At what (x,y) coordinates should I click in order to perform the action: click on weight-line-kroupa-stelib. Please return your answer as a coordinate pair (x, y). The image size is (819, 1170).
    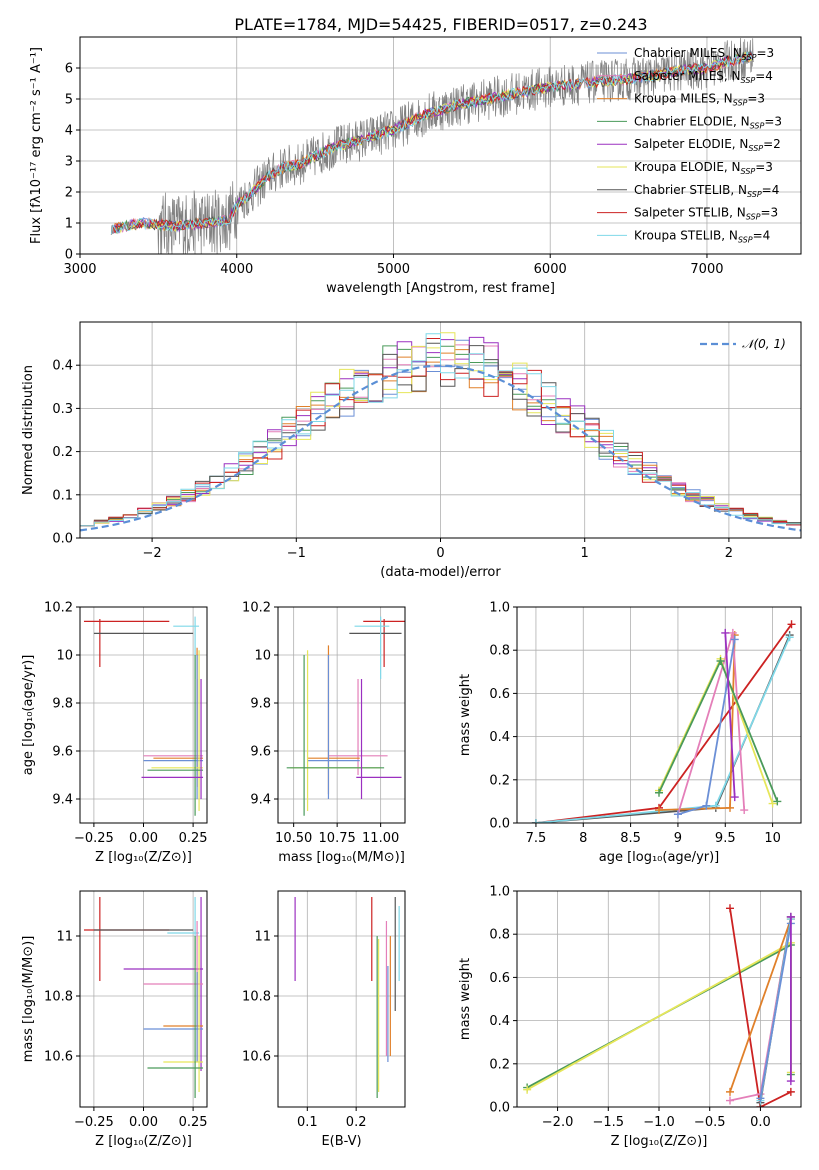
    Looking at the image, I should click on (663, 729).